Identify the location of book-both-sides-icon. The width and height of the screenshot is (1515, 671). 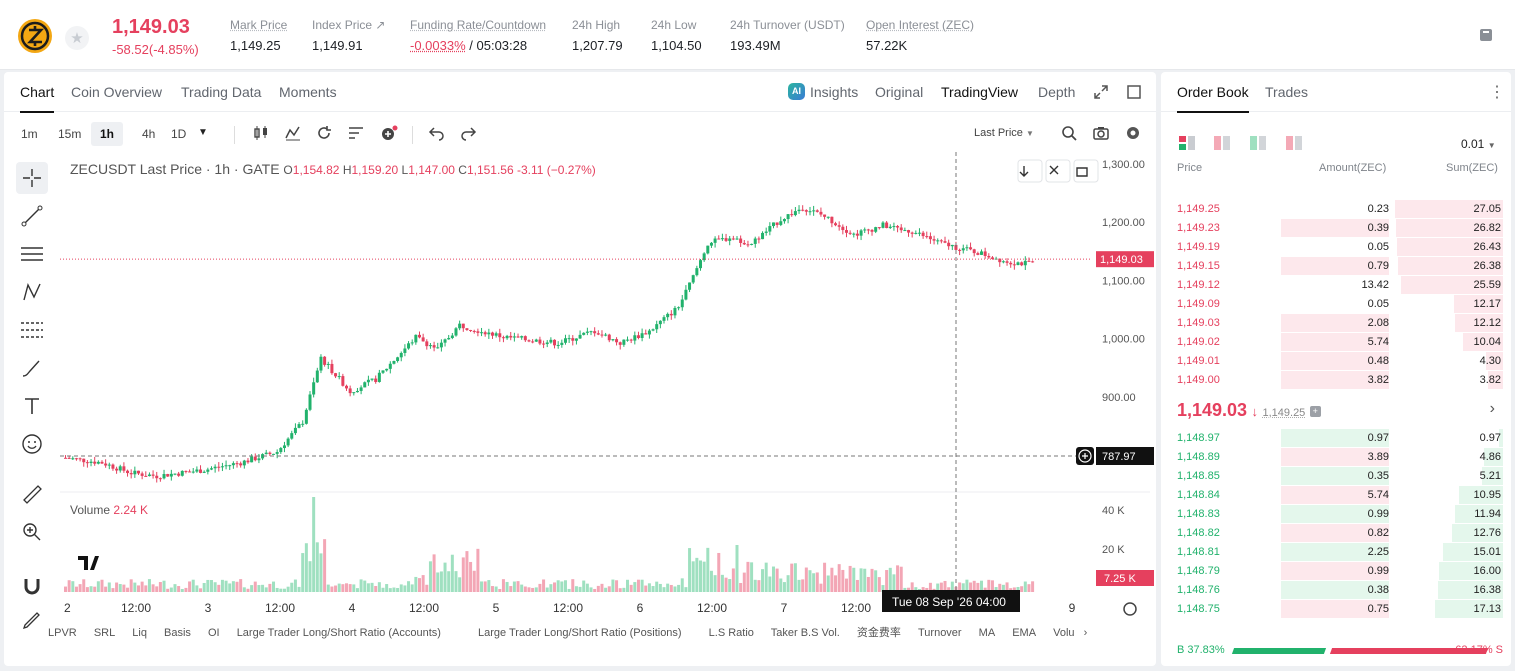
(1187, 143).